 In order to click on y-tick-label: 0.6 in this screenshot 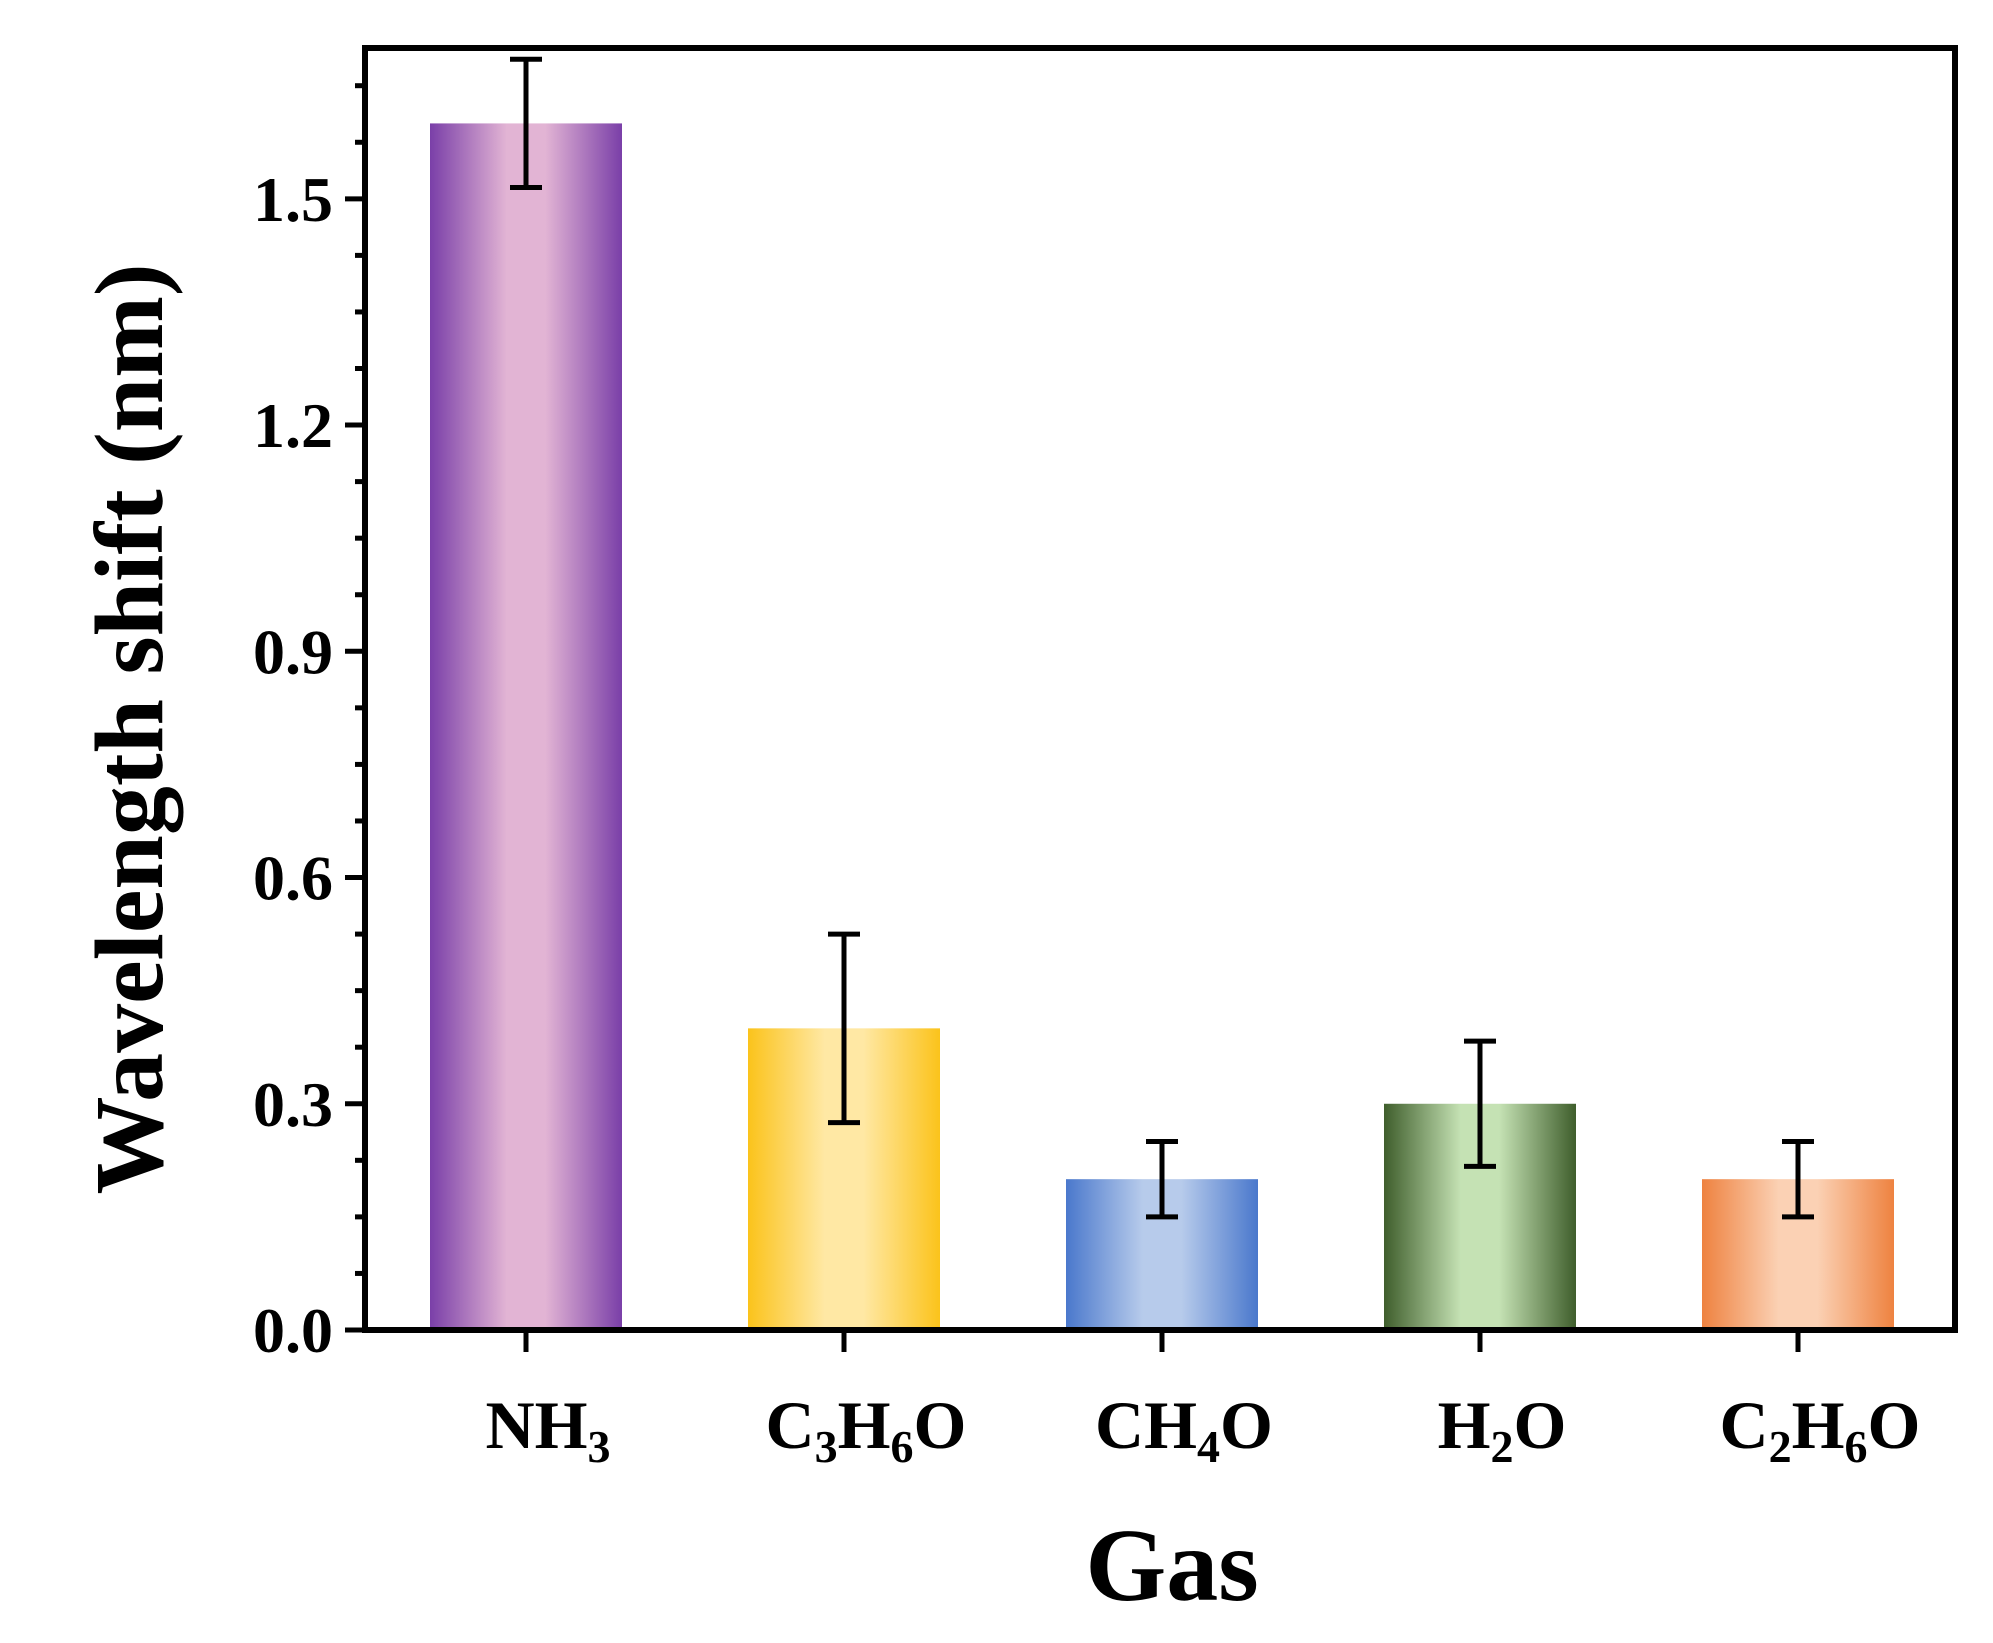, I will do `click(293, 878)`.